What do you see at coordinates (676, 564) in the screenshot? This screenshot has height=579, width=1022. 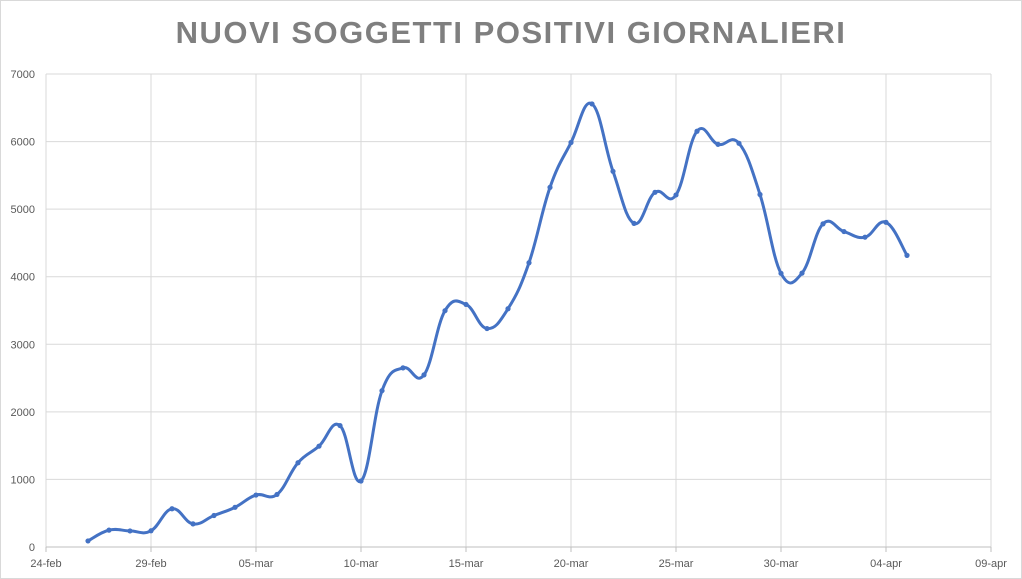 I see `x-tick-label: 25-mar` at bounding box center [676, 564].